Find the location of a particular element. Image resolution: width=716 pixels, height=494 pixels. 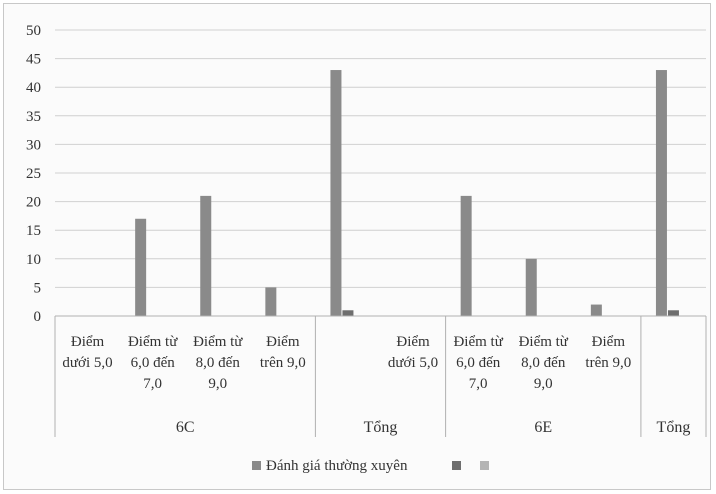

group-label: 6C is located at coordinates (185, 427).